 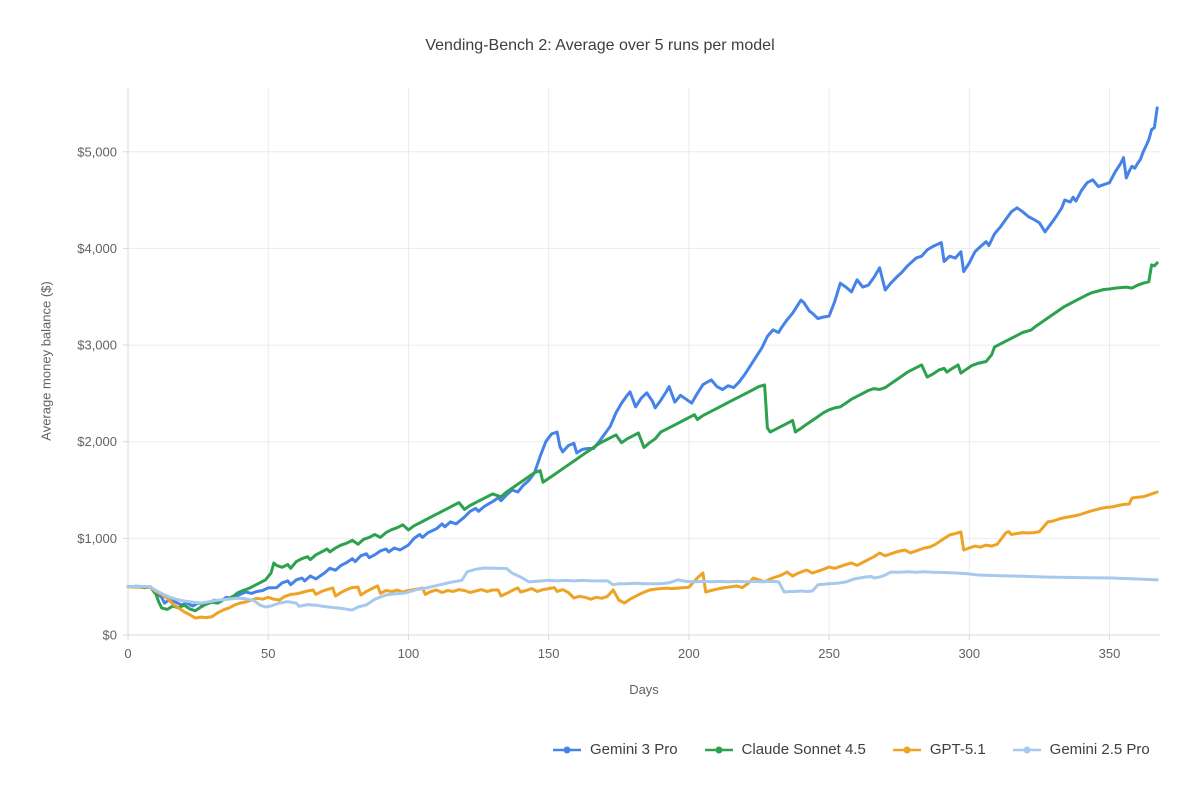 I want to click on y-tick-label: $2,000, so click(x=97, y=441).